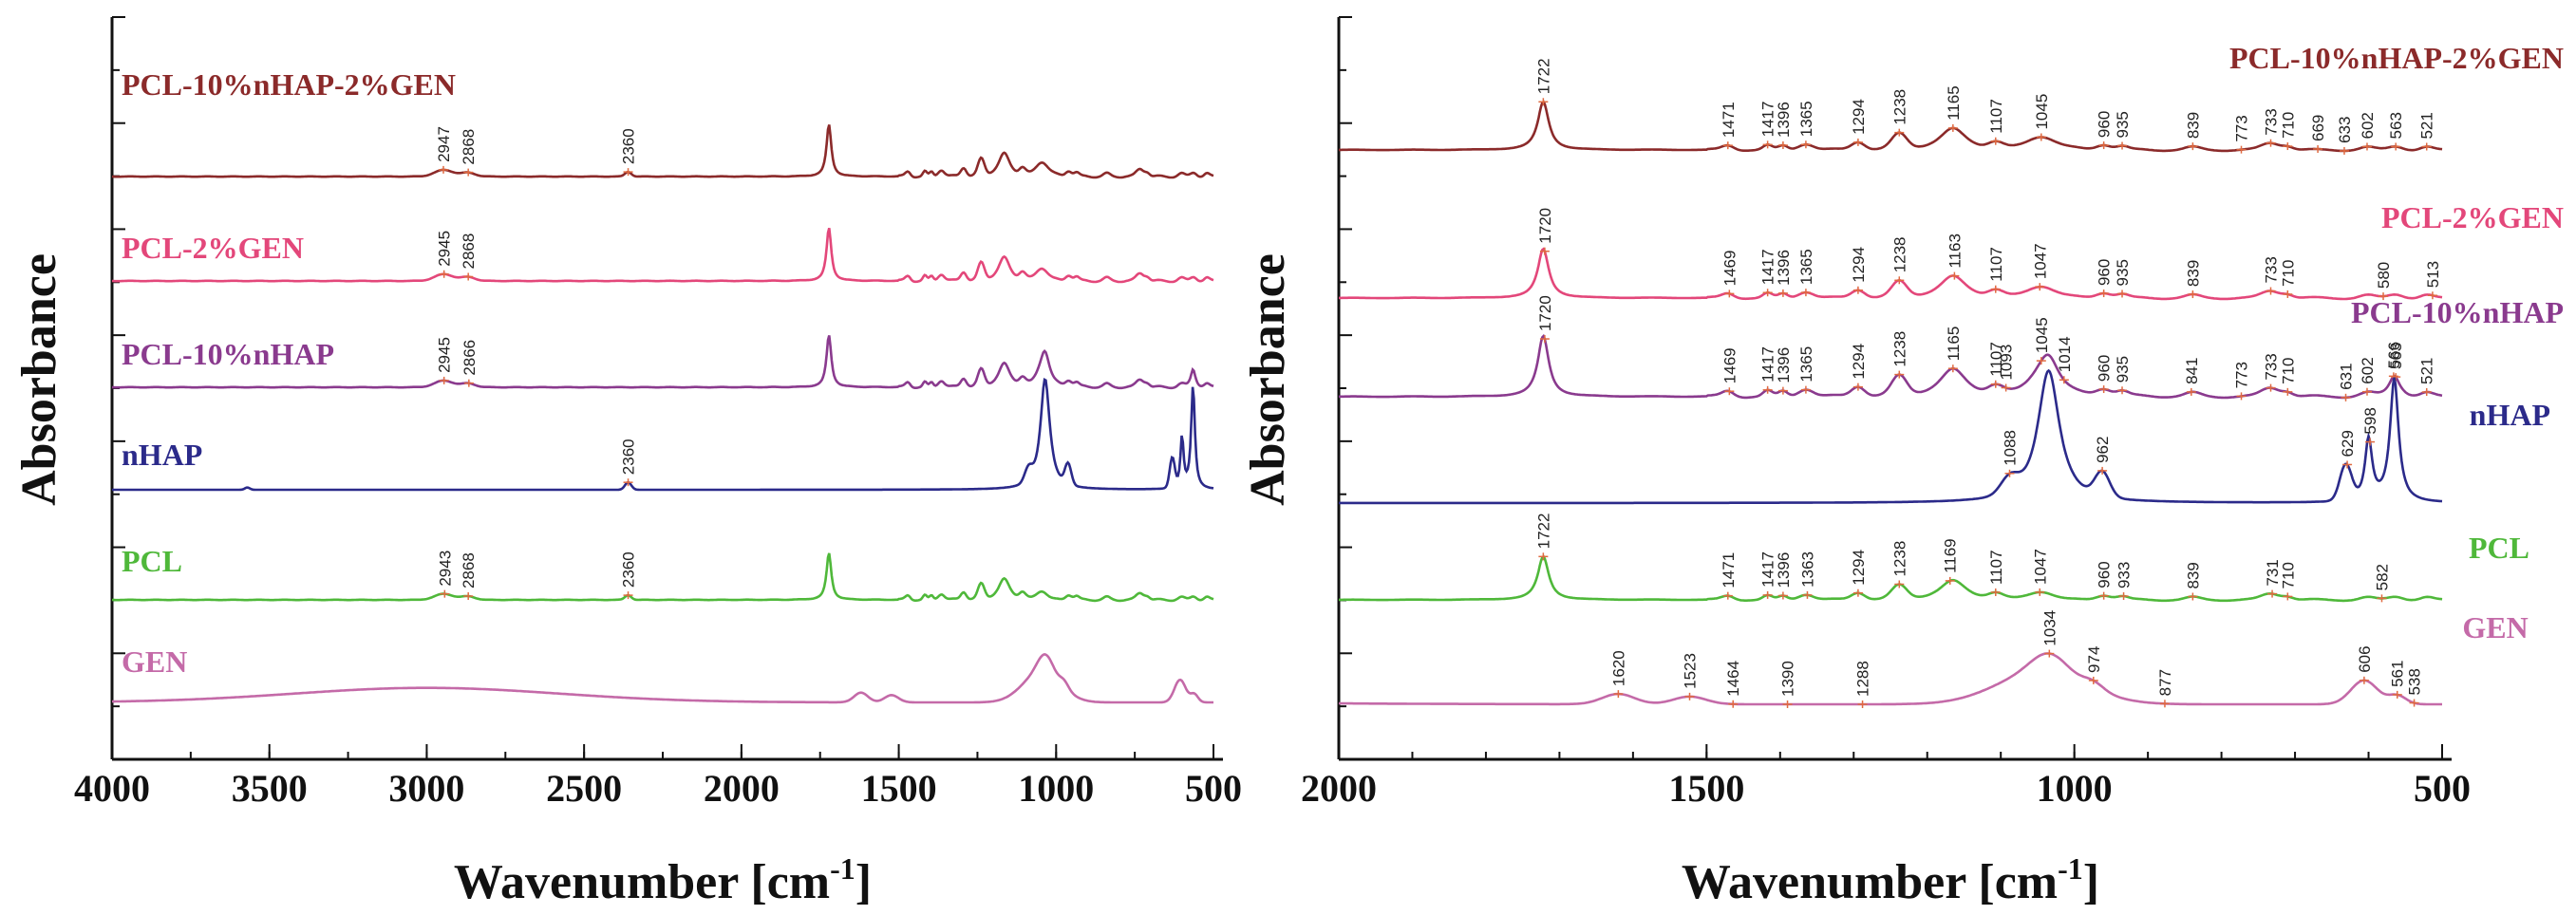 Image resolution: width=2576 pixels, height=915 pixels. Describe the element at coordinates (662, 362) in the screenshot. I see `series-PCL-10%nHAP: 2945 2866 PCL-10%nHAP` at that location.